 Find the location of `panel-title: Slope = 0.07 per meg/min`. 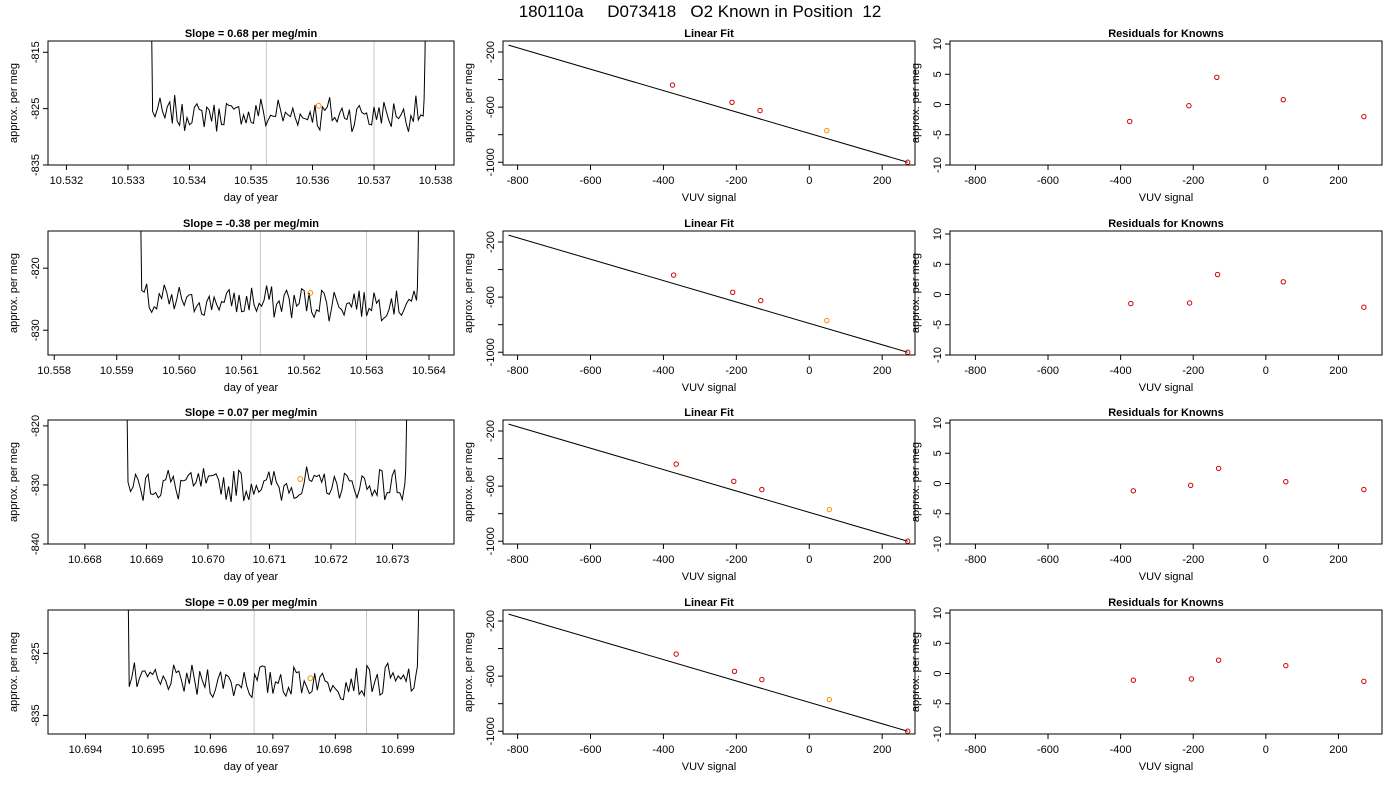

panel-title: Slope = 0.07 per meg/min is located at coordinates (251, 413).